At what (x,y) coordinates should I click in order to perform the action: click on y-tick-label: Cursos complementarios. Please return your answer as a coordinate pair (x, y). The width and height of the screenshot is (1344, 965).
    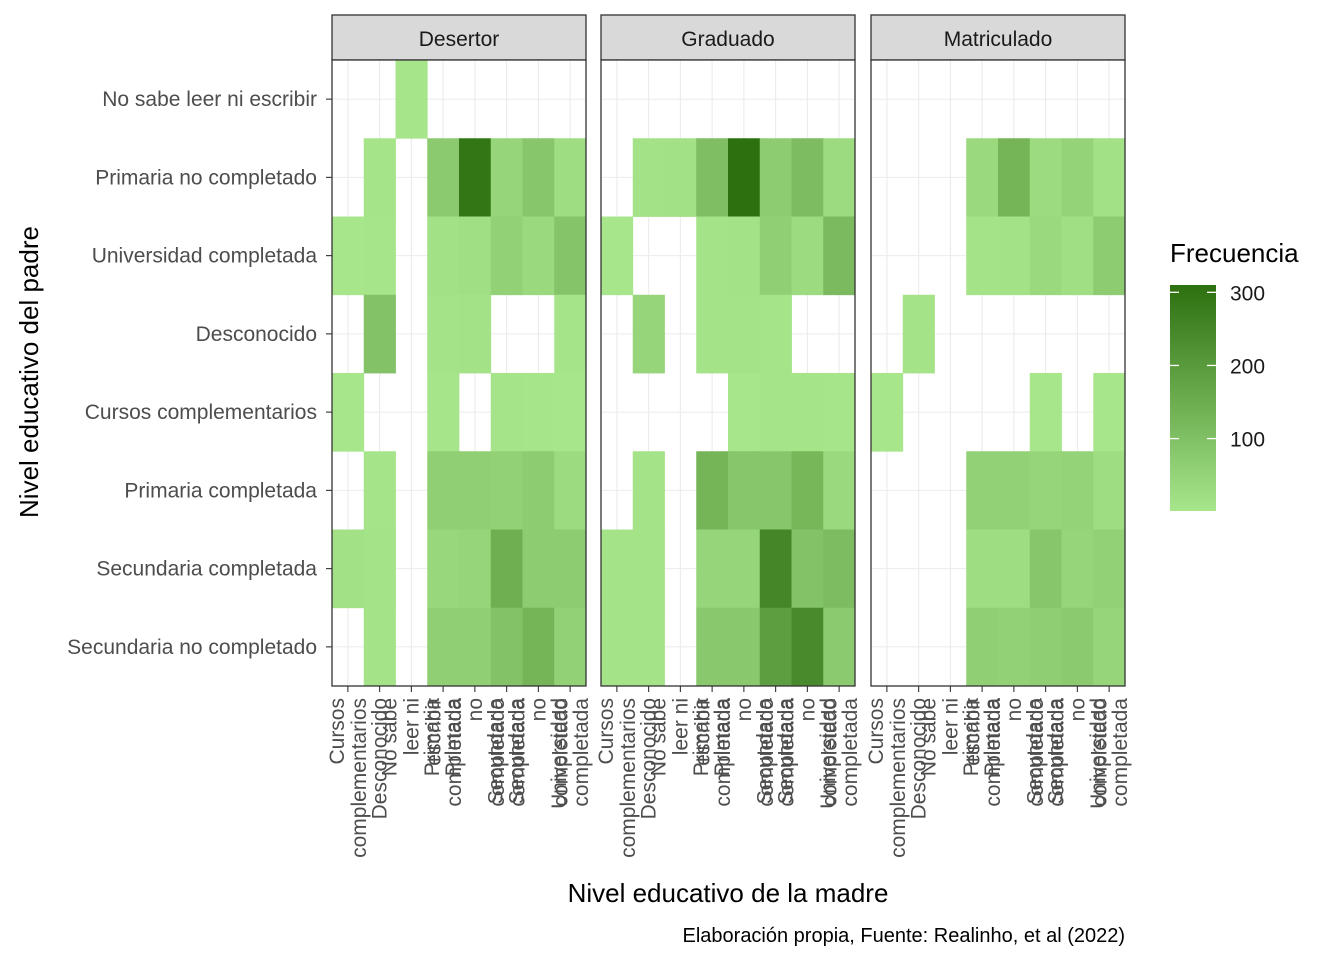
    Looking at the image, I should click on (201, 412).